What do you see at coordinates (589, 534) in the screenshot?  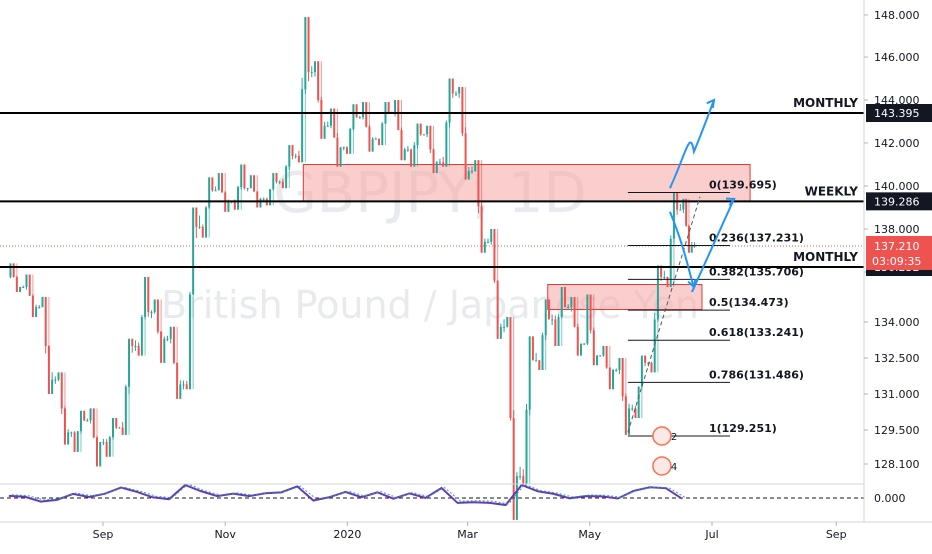 I see `time-tick-label: May` at bounding box center [589, 534].